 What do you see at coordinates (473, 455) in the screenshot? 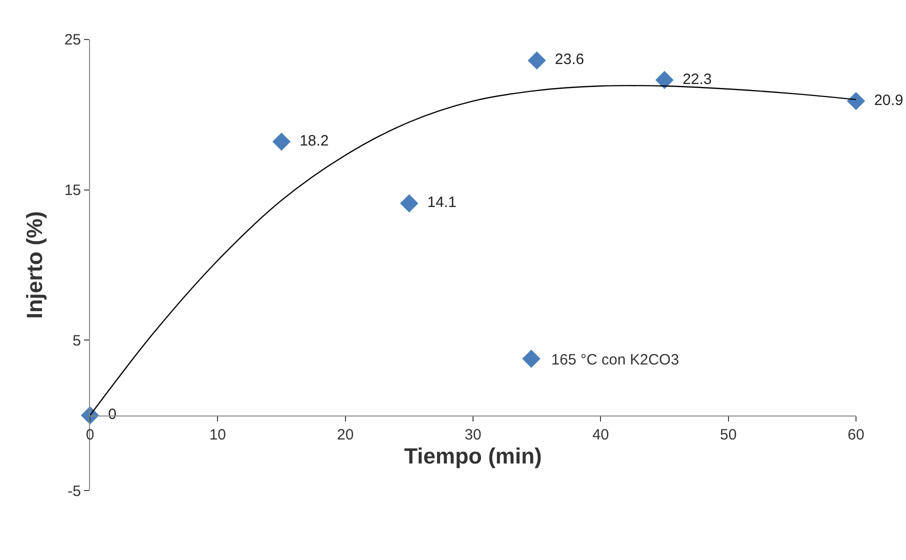
I see `x-axis-title: Tiempo (min)` at bounding box center [473, 455].